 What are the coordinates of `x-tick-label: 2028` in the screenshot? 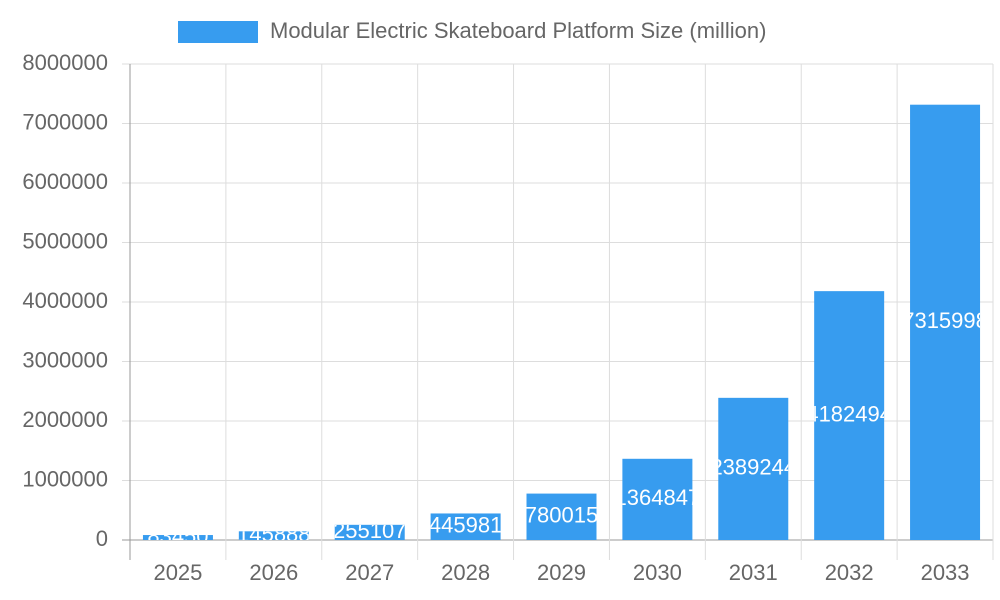 It's located at (465, 572).